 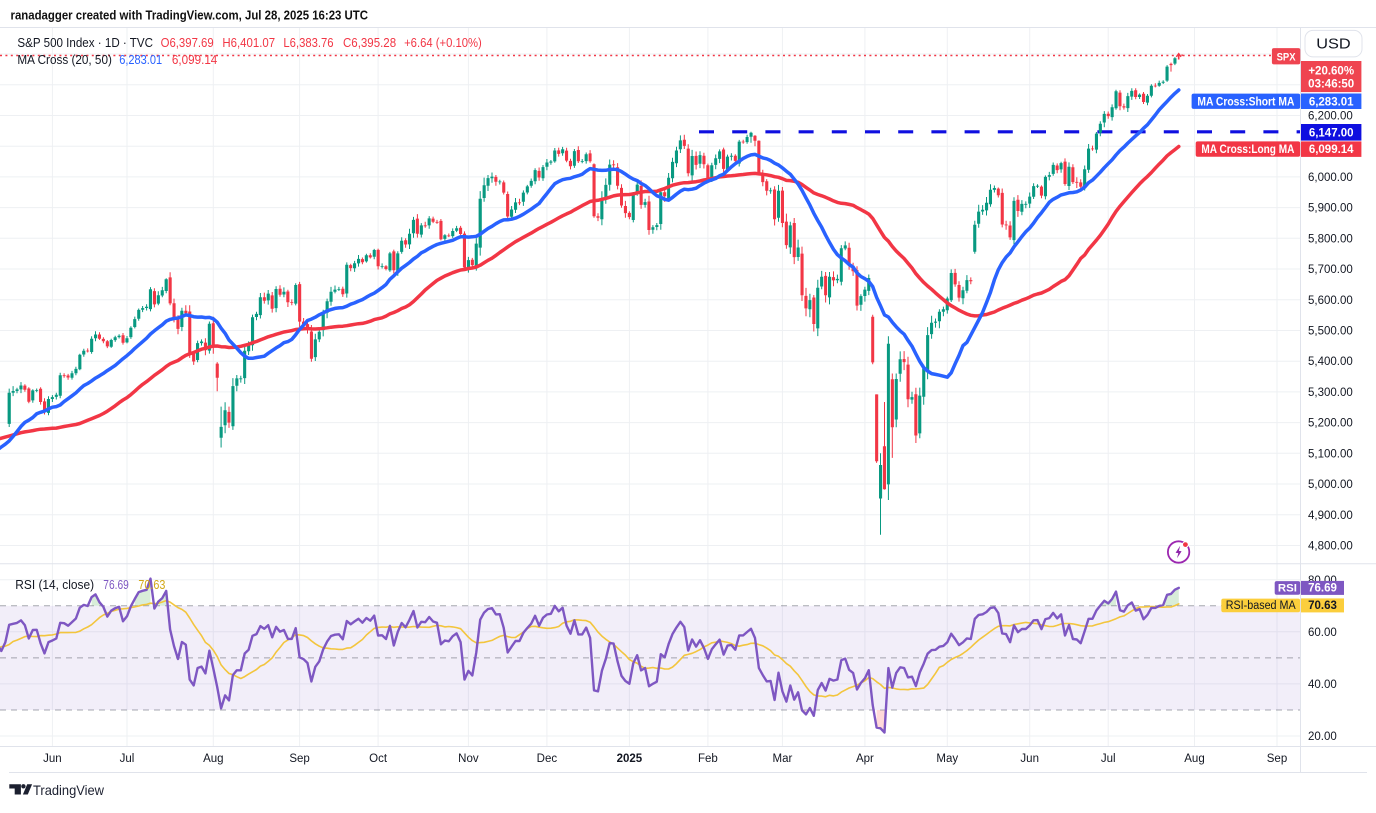 I want to click on svg-text: 40.00, so click(x=1322, y=685).